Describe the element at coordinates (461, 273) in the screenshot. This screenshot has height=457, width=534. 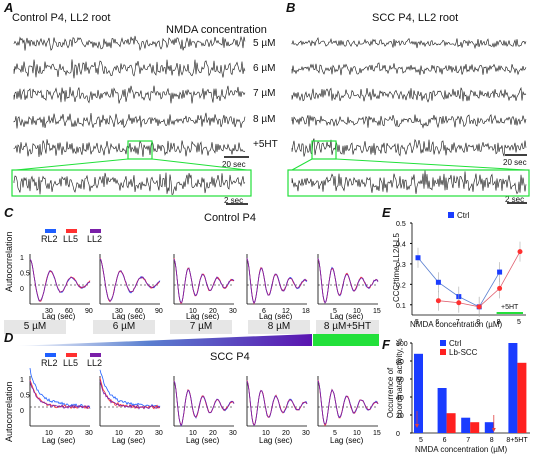
I see `panel-e-chart: 0.1 0.2 0.3 0.4 0.5 5 6 7 8 8 5` at that location.